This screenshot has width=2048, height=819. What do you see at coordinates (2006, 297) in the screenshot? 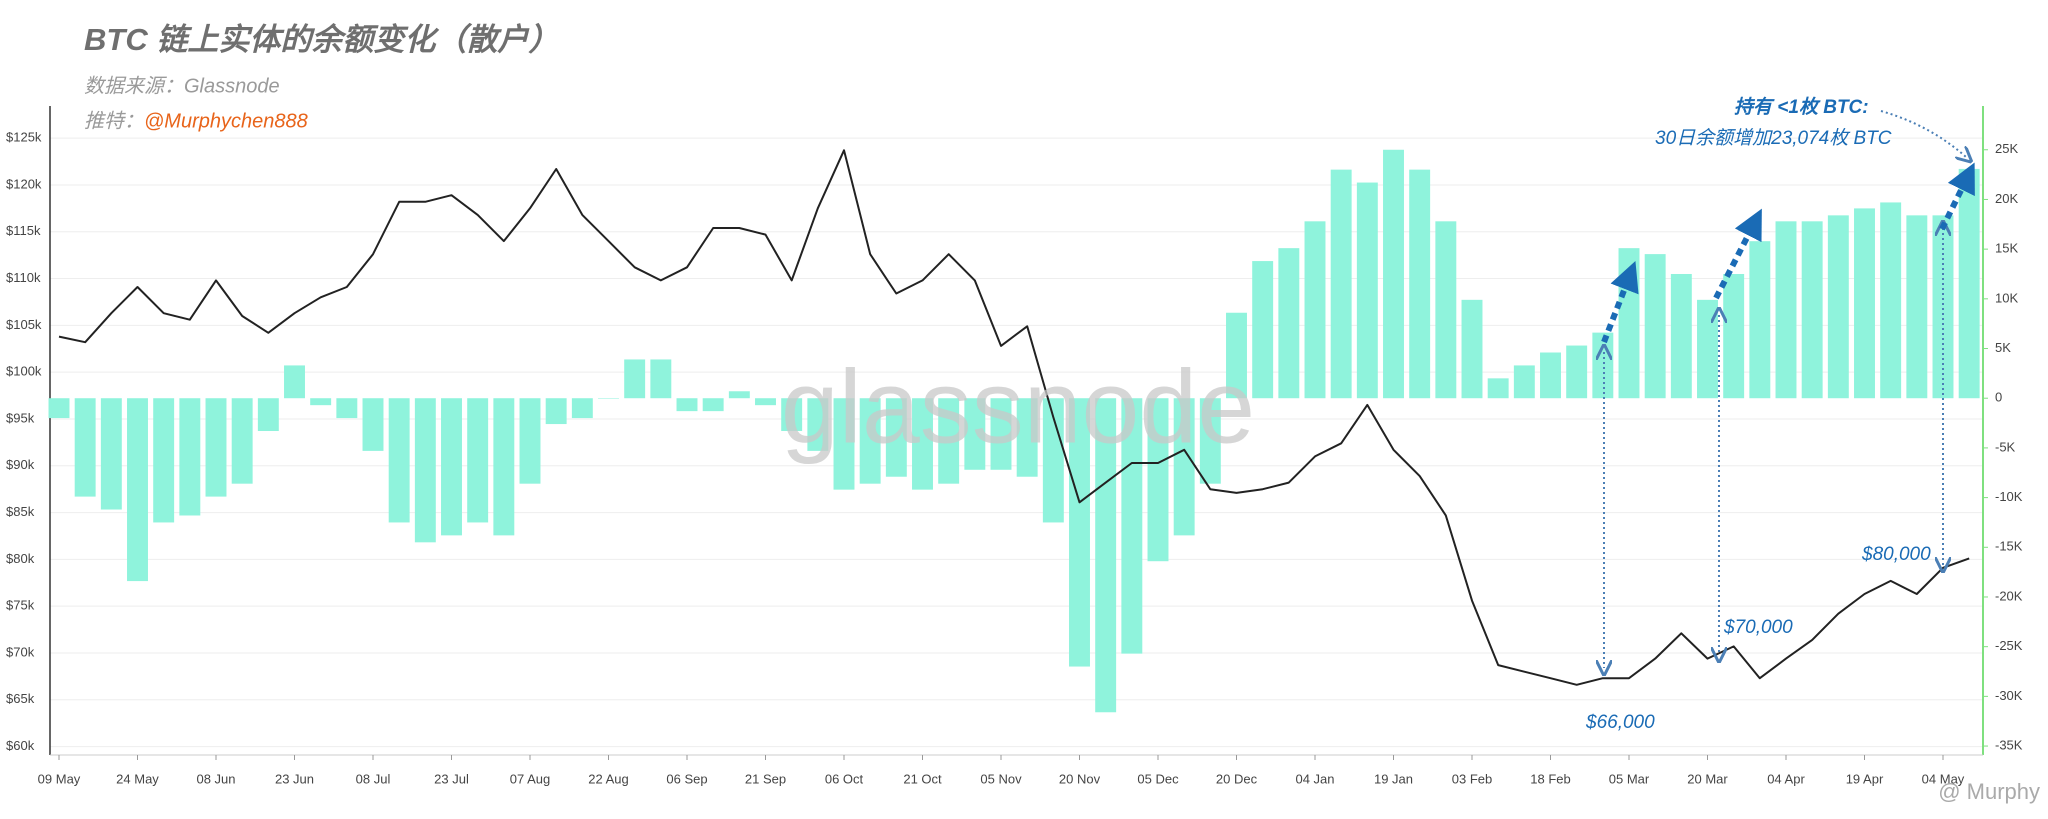
I see `y2-tick-label: 10K` at bounding box center [2006, 297].